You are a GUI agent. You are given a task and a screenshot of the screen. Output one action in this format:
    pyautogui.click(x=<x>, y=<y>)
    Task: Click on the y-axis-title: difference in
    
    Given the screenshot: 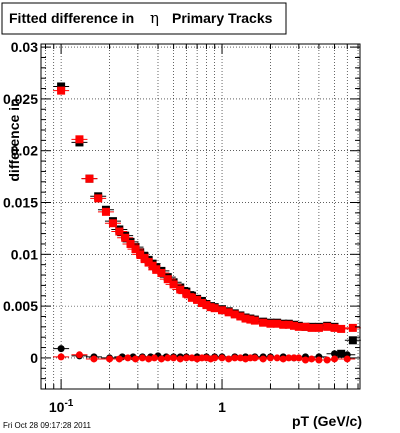 What is the action you would take?
    pyautogui.click(x=14, y=139)
    